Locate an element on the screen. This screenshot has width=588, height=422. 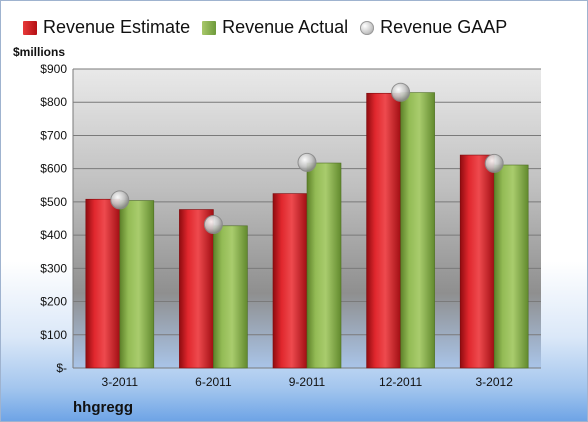
x-tick-label: 3-2012 is located at coordinates (495, 382).